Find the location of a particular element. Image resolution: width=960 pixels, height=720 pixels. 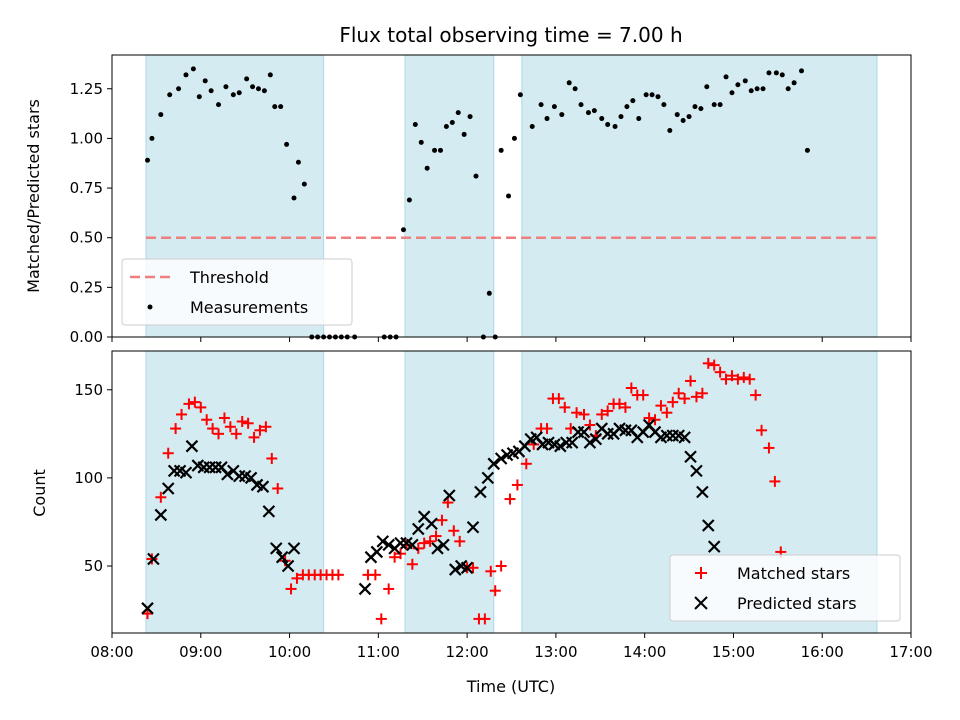

bottom-legend-box is located at coordinates (785, 588).